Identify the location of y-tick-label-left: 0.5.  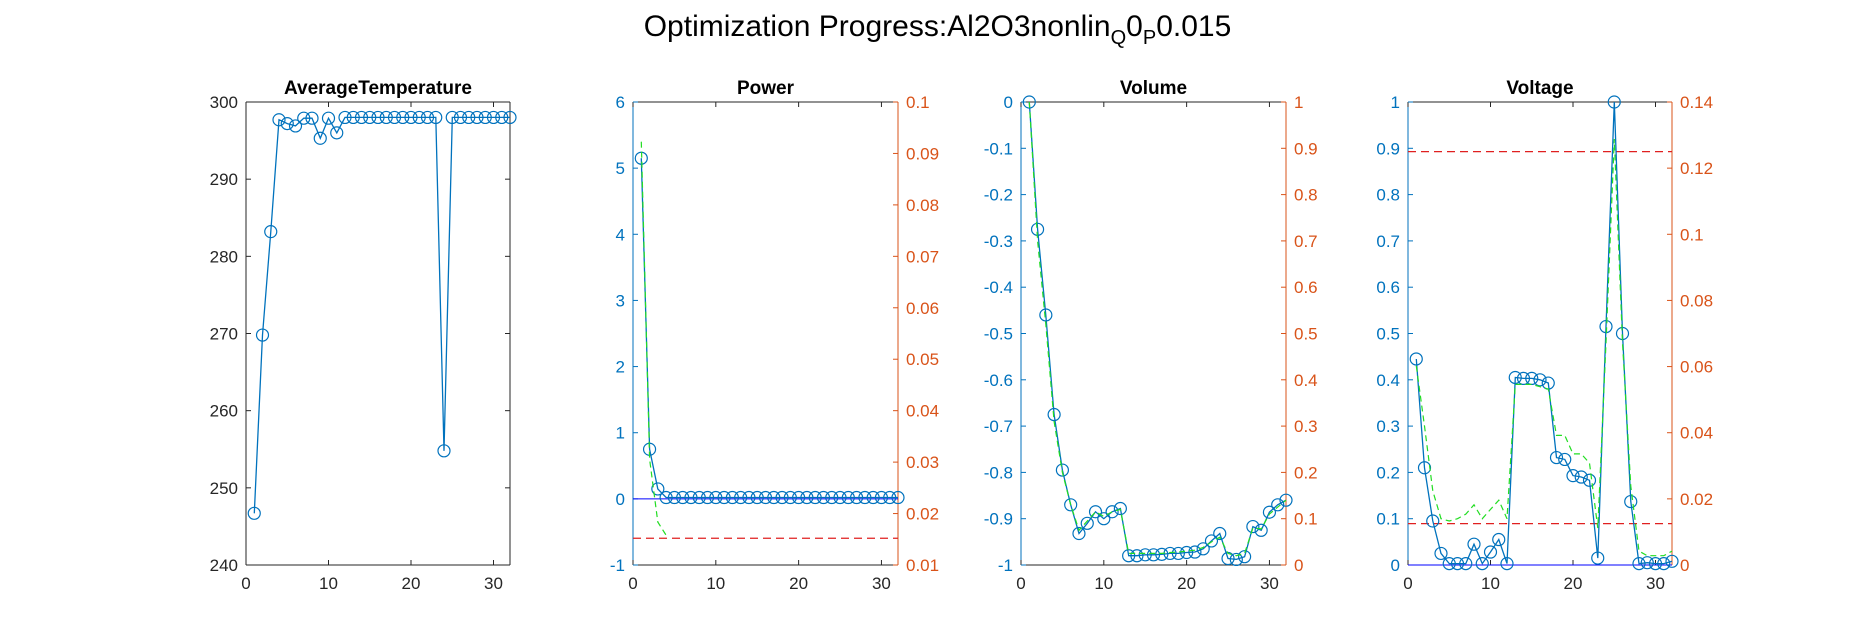
(1388, 334).